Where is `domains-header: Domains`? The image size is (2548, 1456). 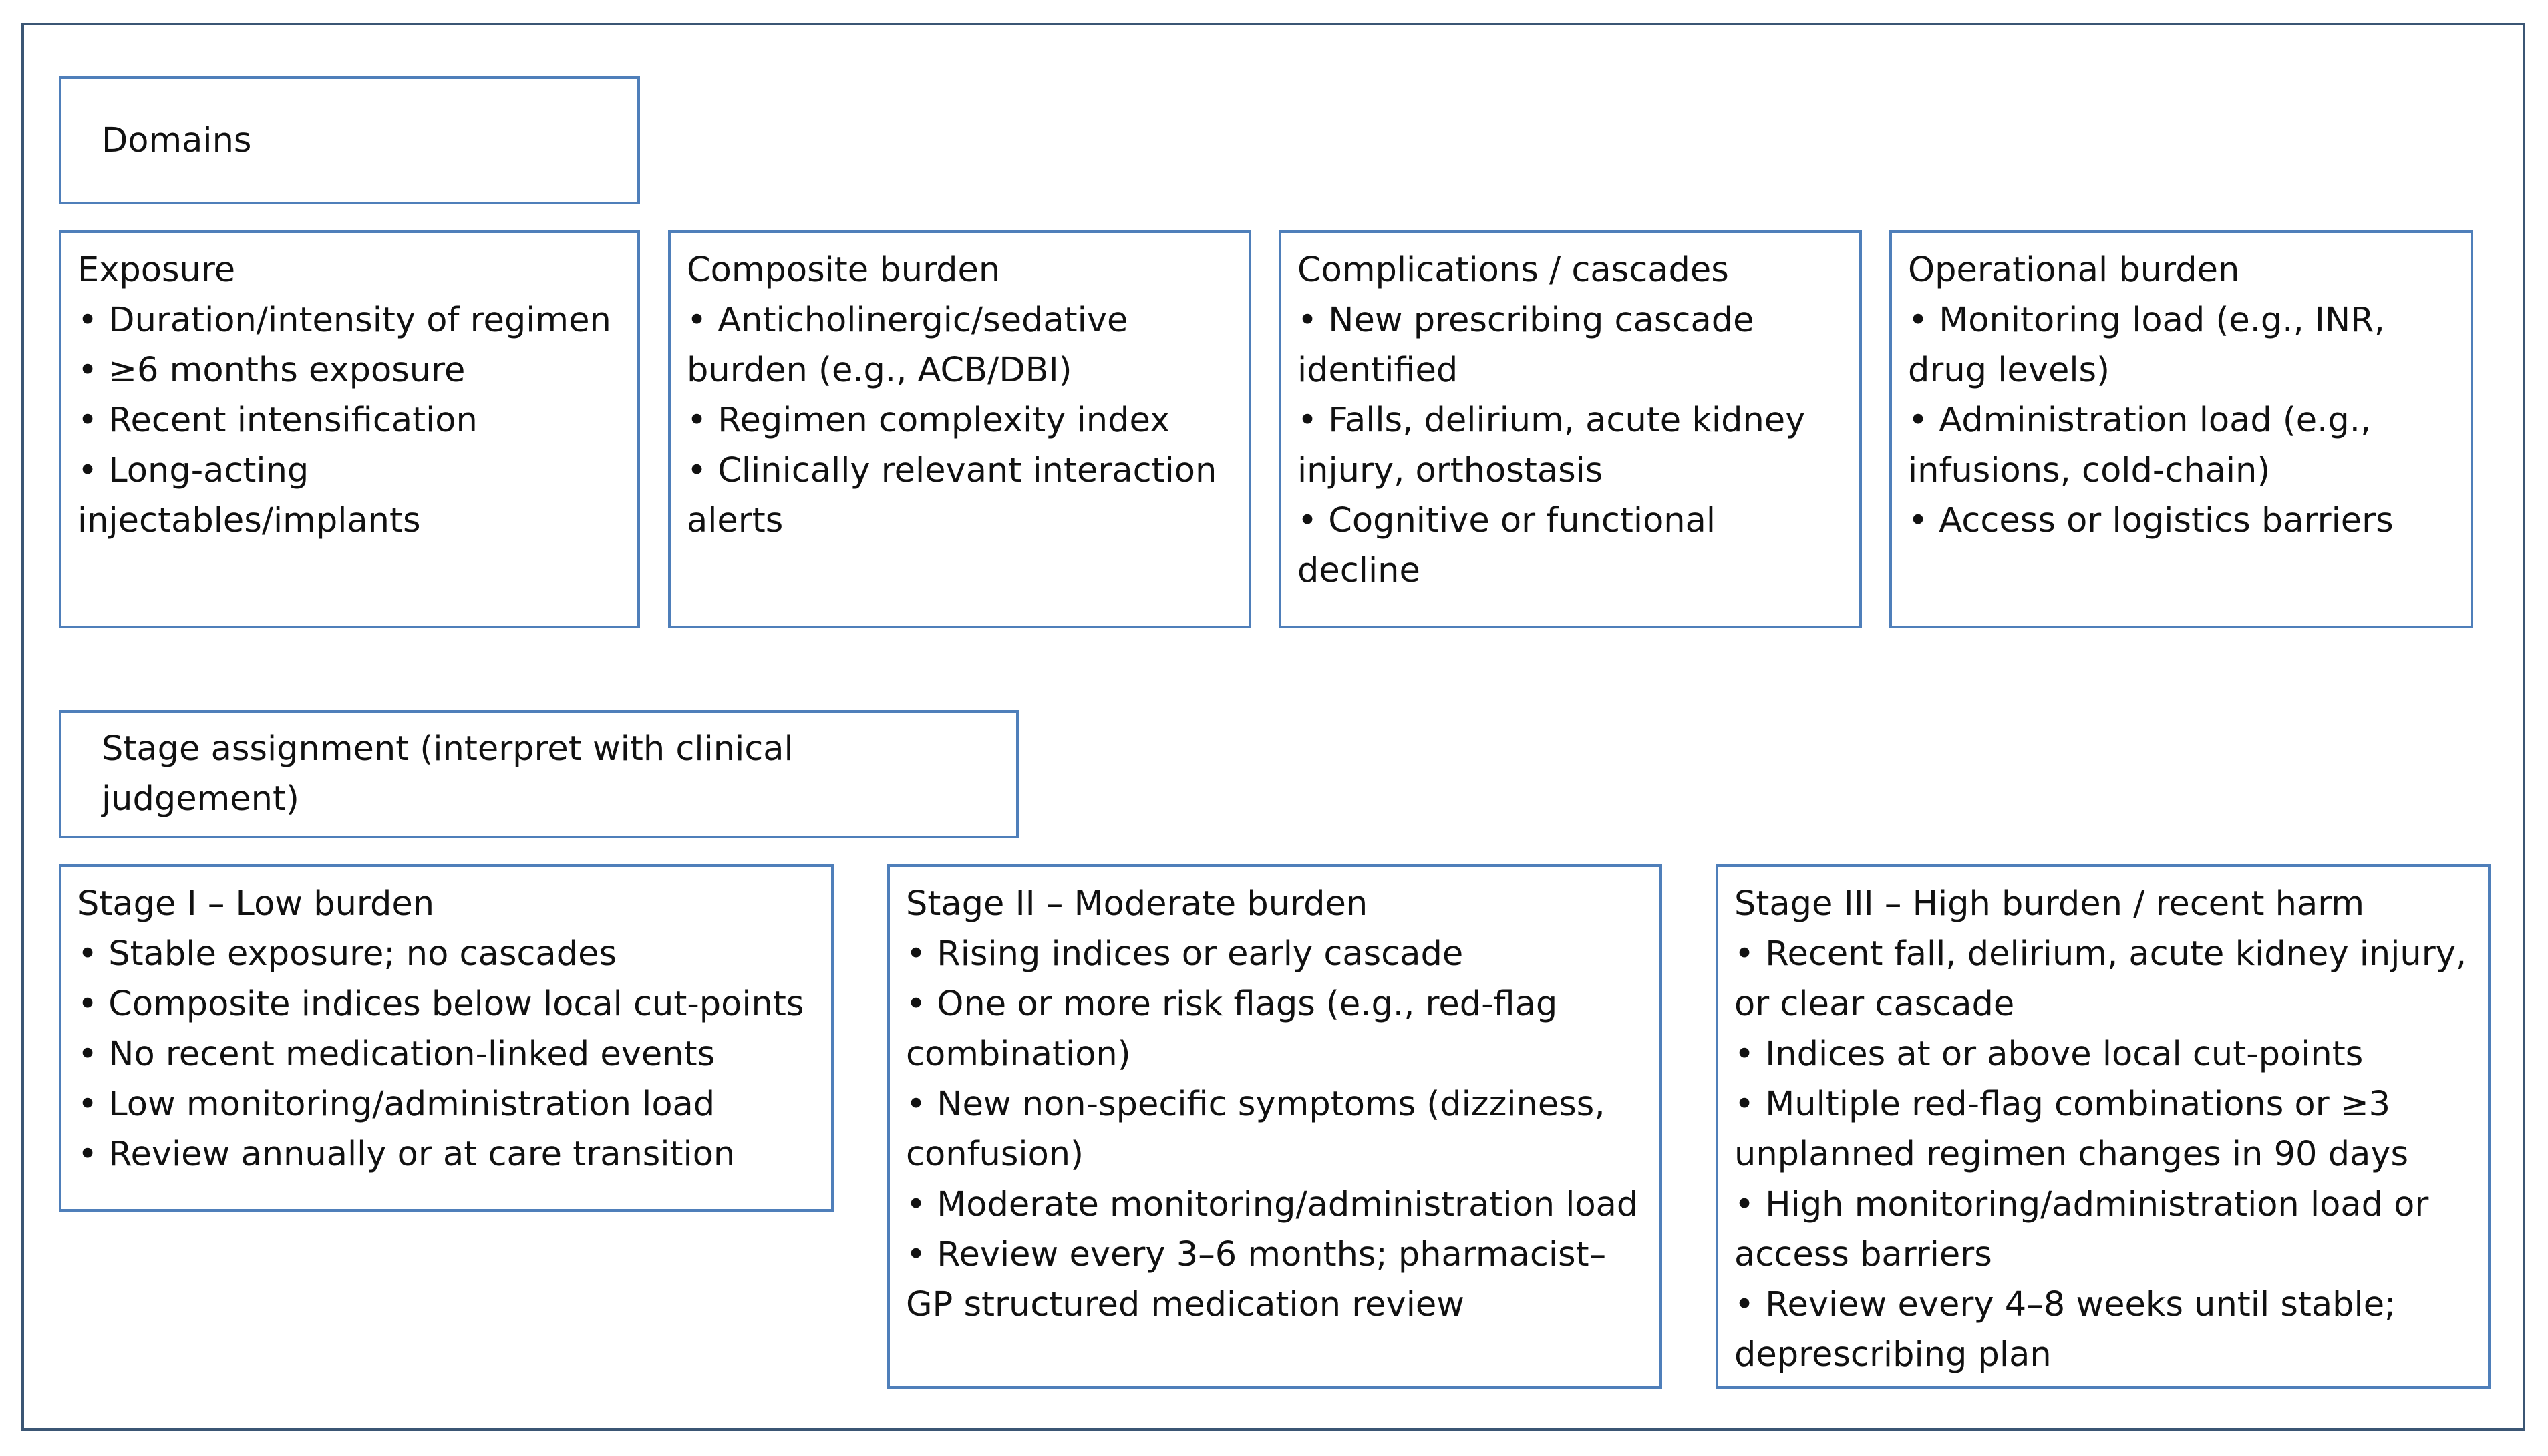 domains-header: Domains is located at coordinates (349, 140).